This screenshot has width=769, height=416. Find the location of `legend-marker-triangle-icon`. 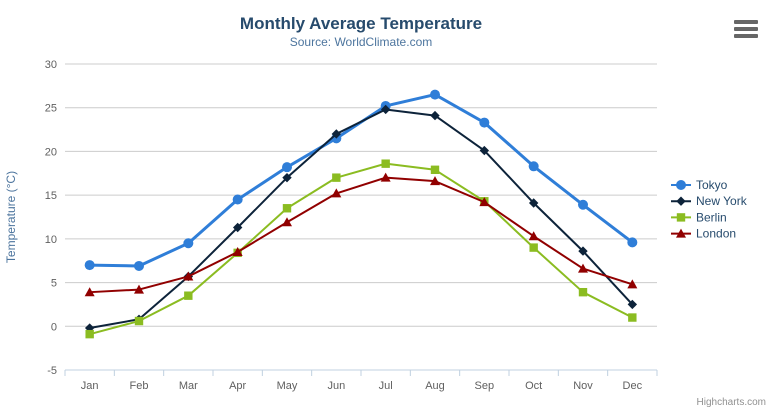

legend-marker-triangle-icon is located at coordinates (681, 233).